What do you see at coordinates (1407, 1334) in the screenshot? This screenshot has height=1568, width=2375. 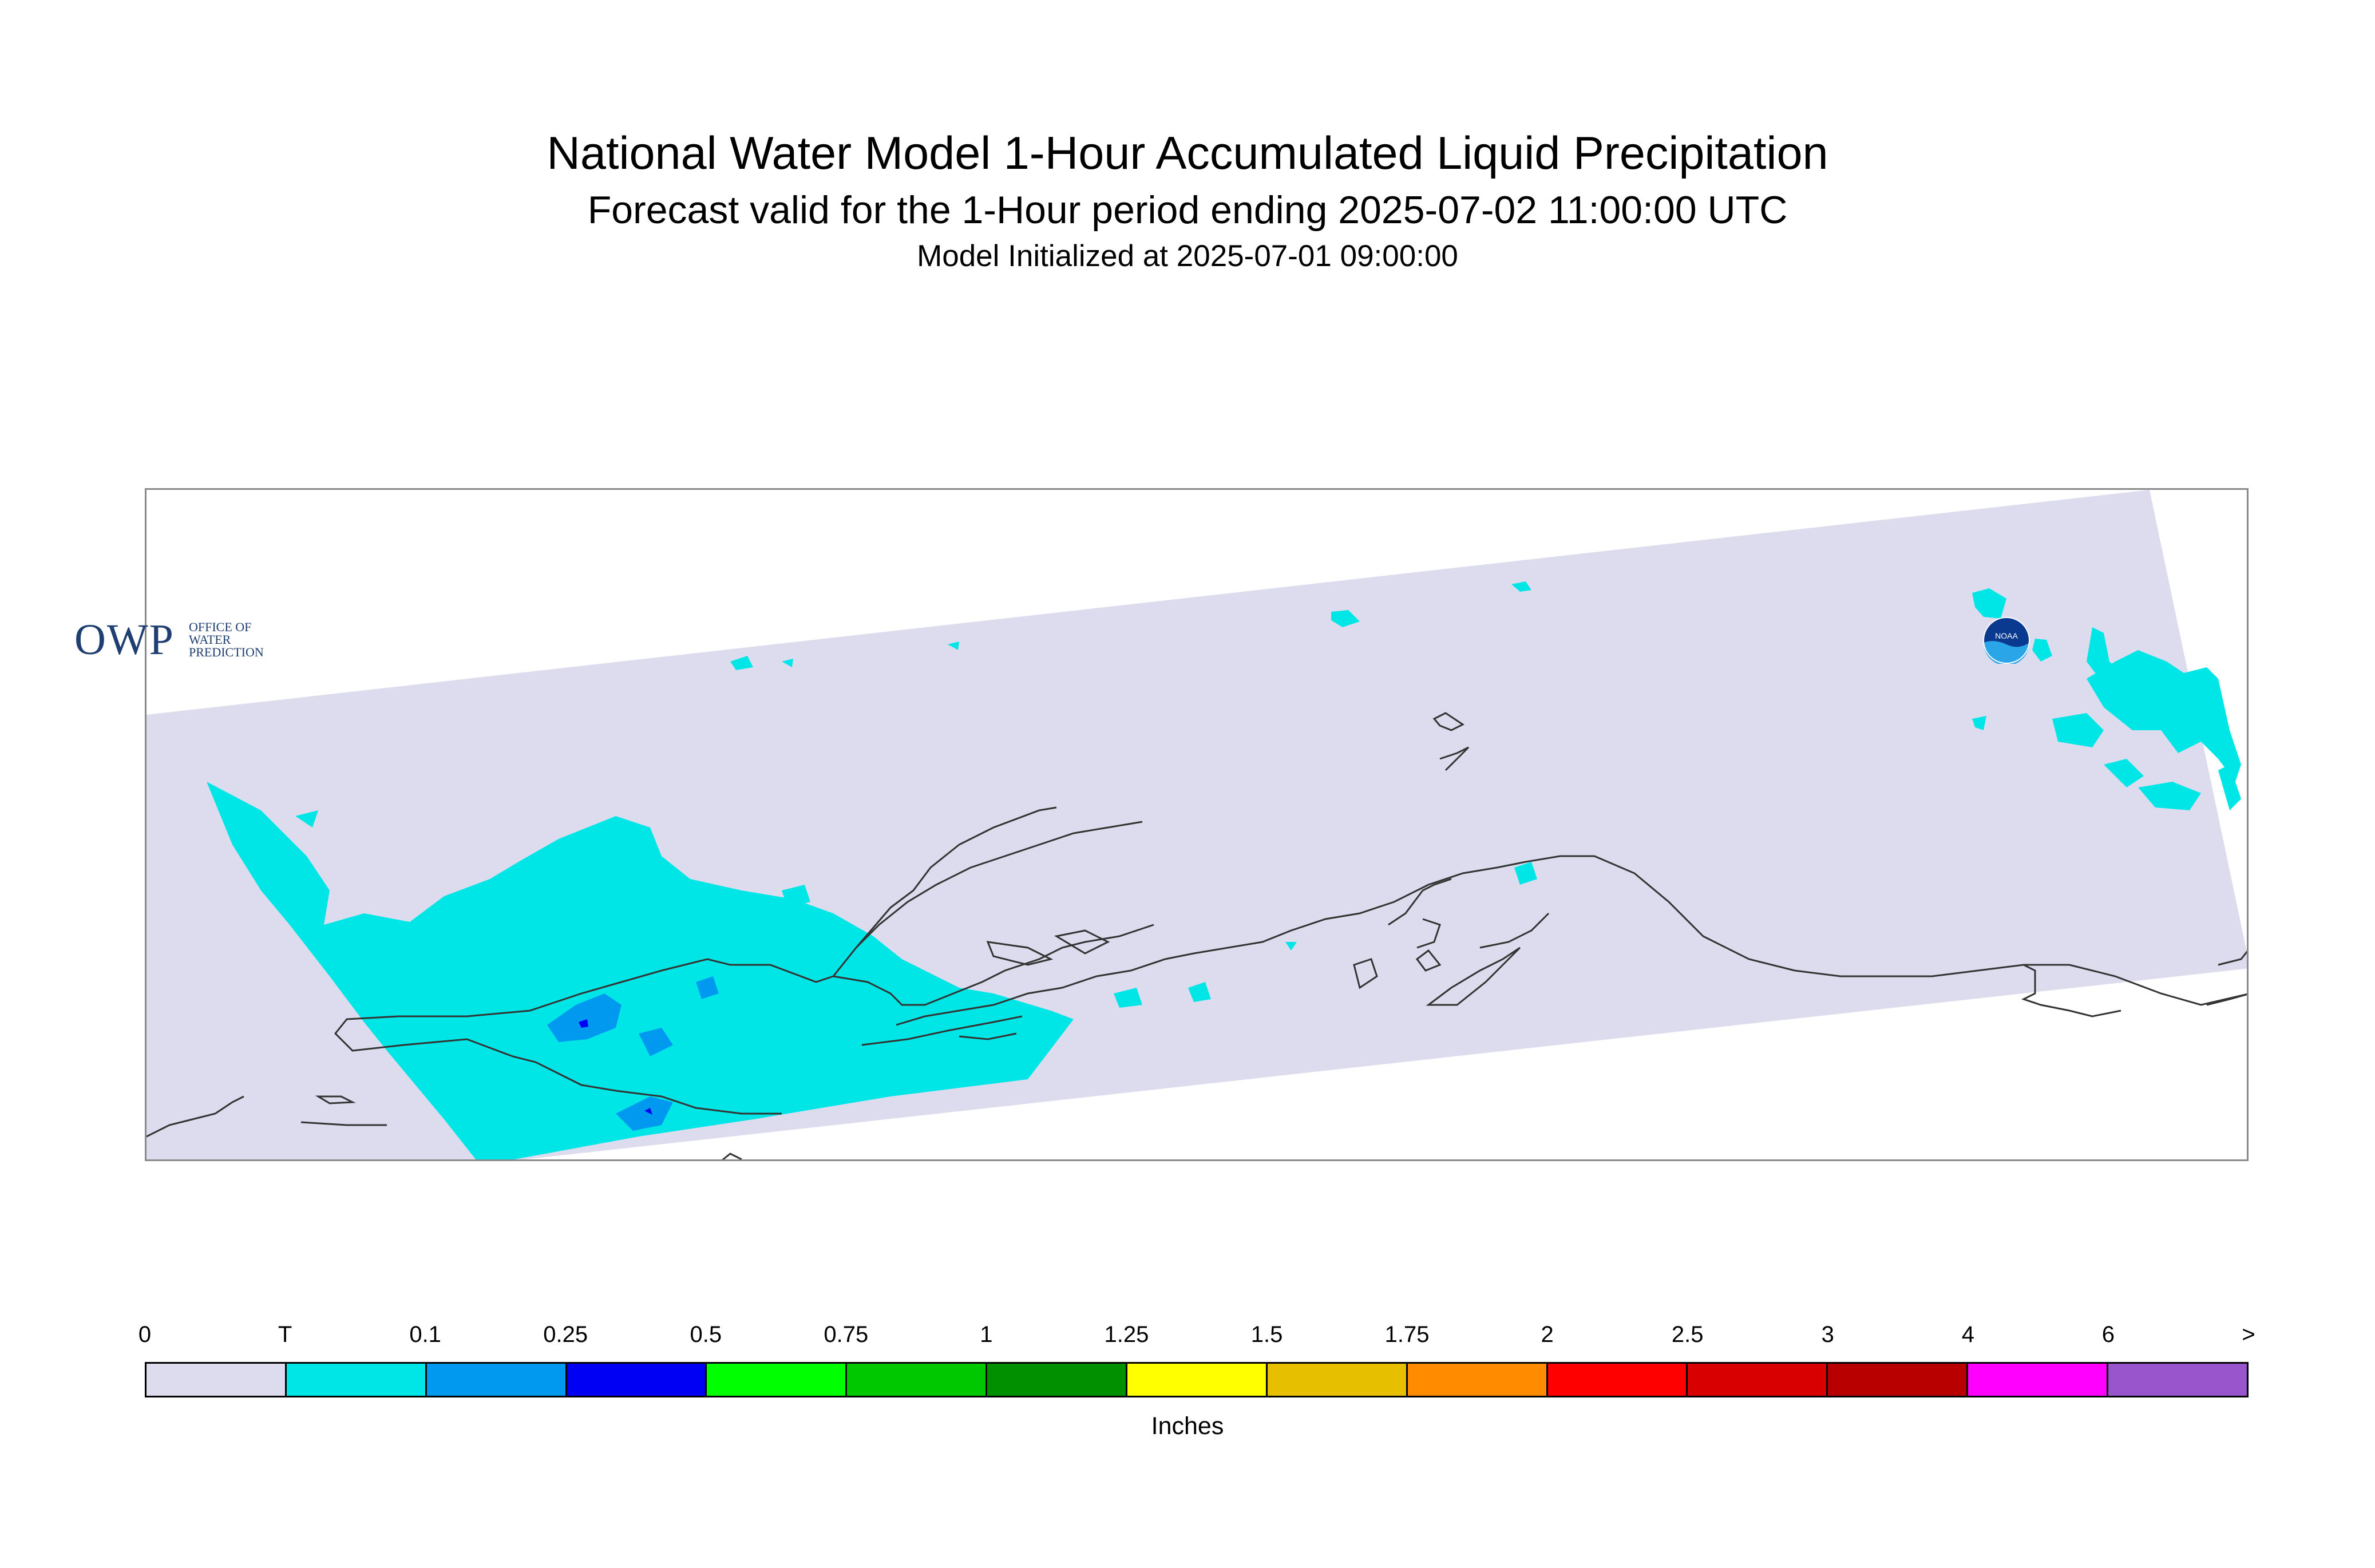 I see `legend-label: 1.75` at bounding box center [1407, 1334].